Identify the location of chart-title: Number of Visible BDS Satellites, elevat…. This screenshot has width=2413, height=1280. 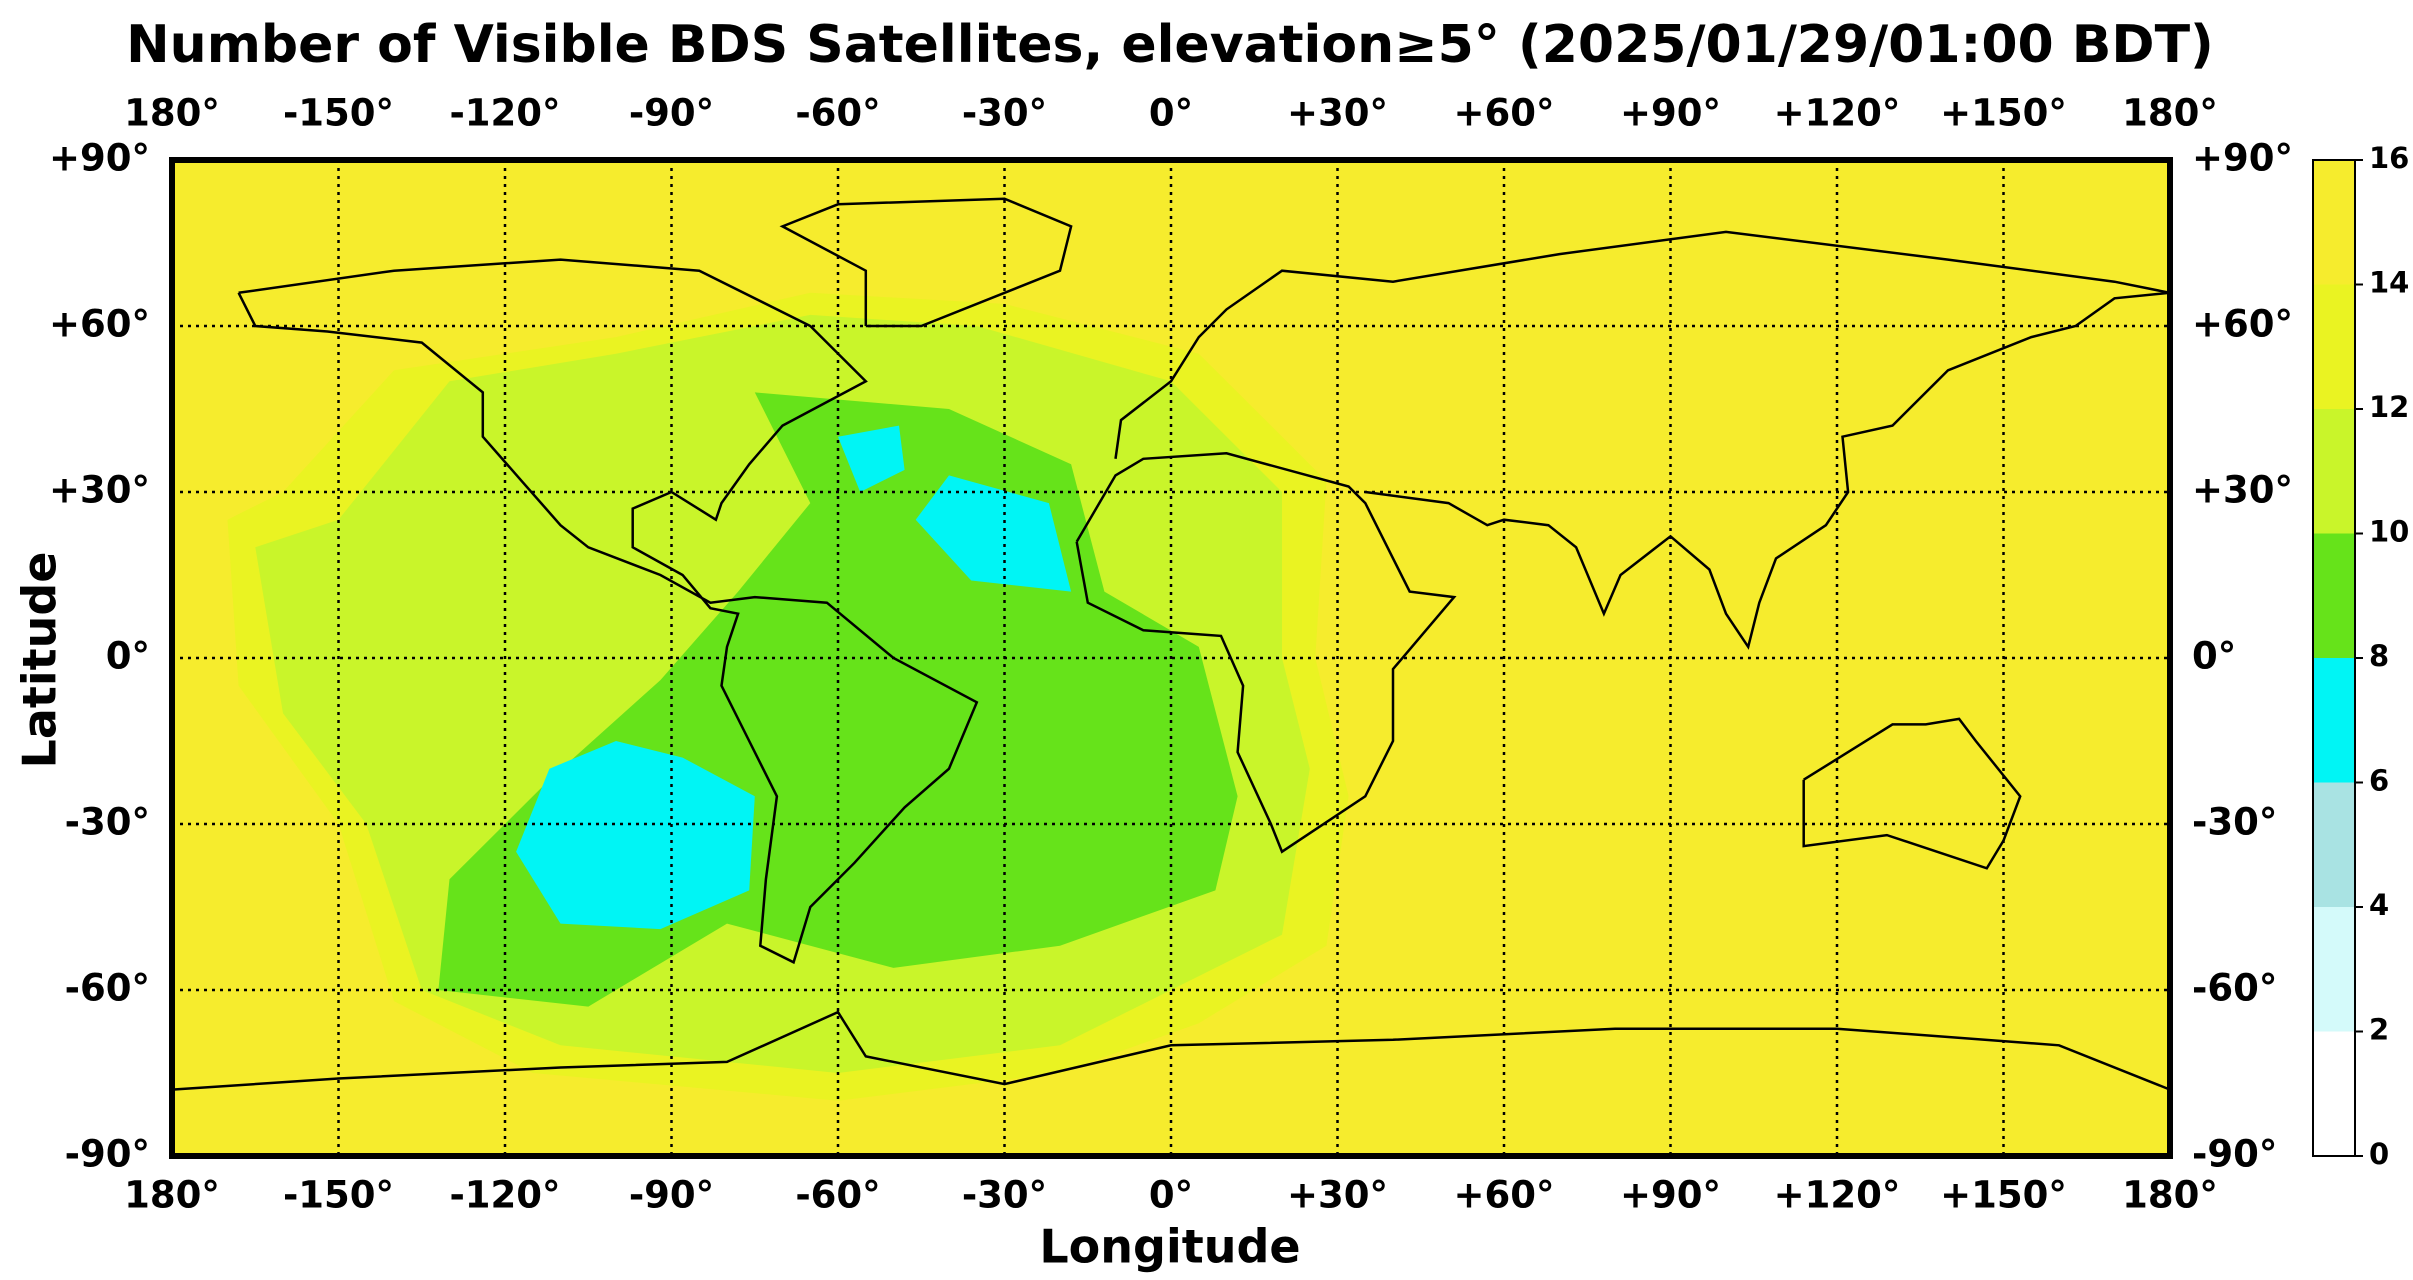
(1170, 45).